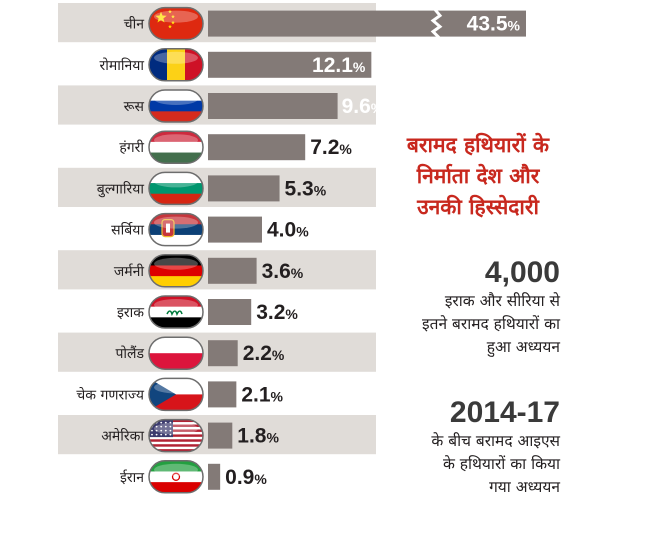 The image size is (650, 540). Describe the element at coordinates (306, 188) in the screenshot. I see `value-label: 5.3%` at that location.